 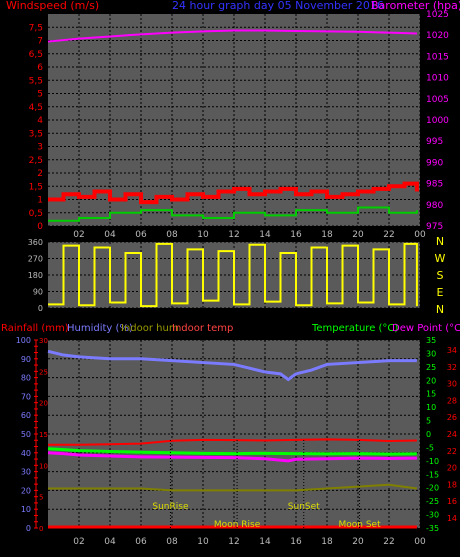 I want to click on temperature-y-tick: 25, so click(x=431, y=367).